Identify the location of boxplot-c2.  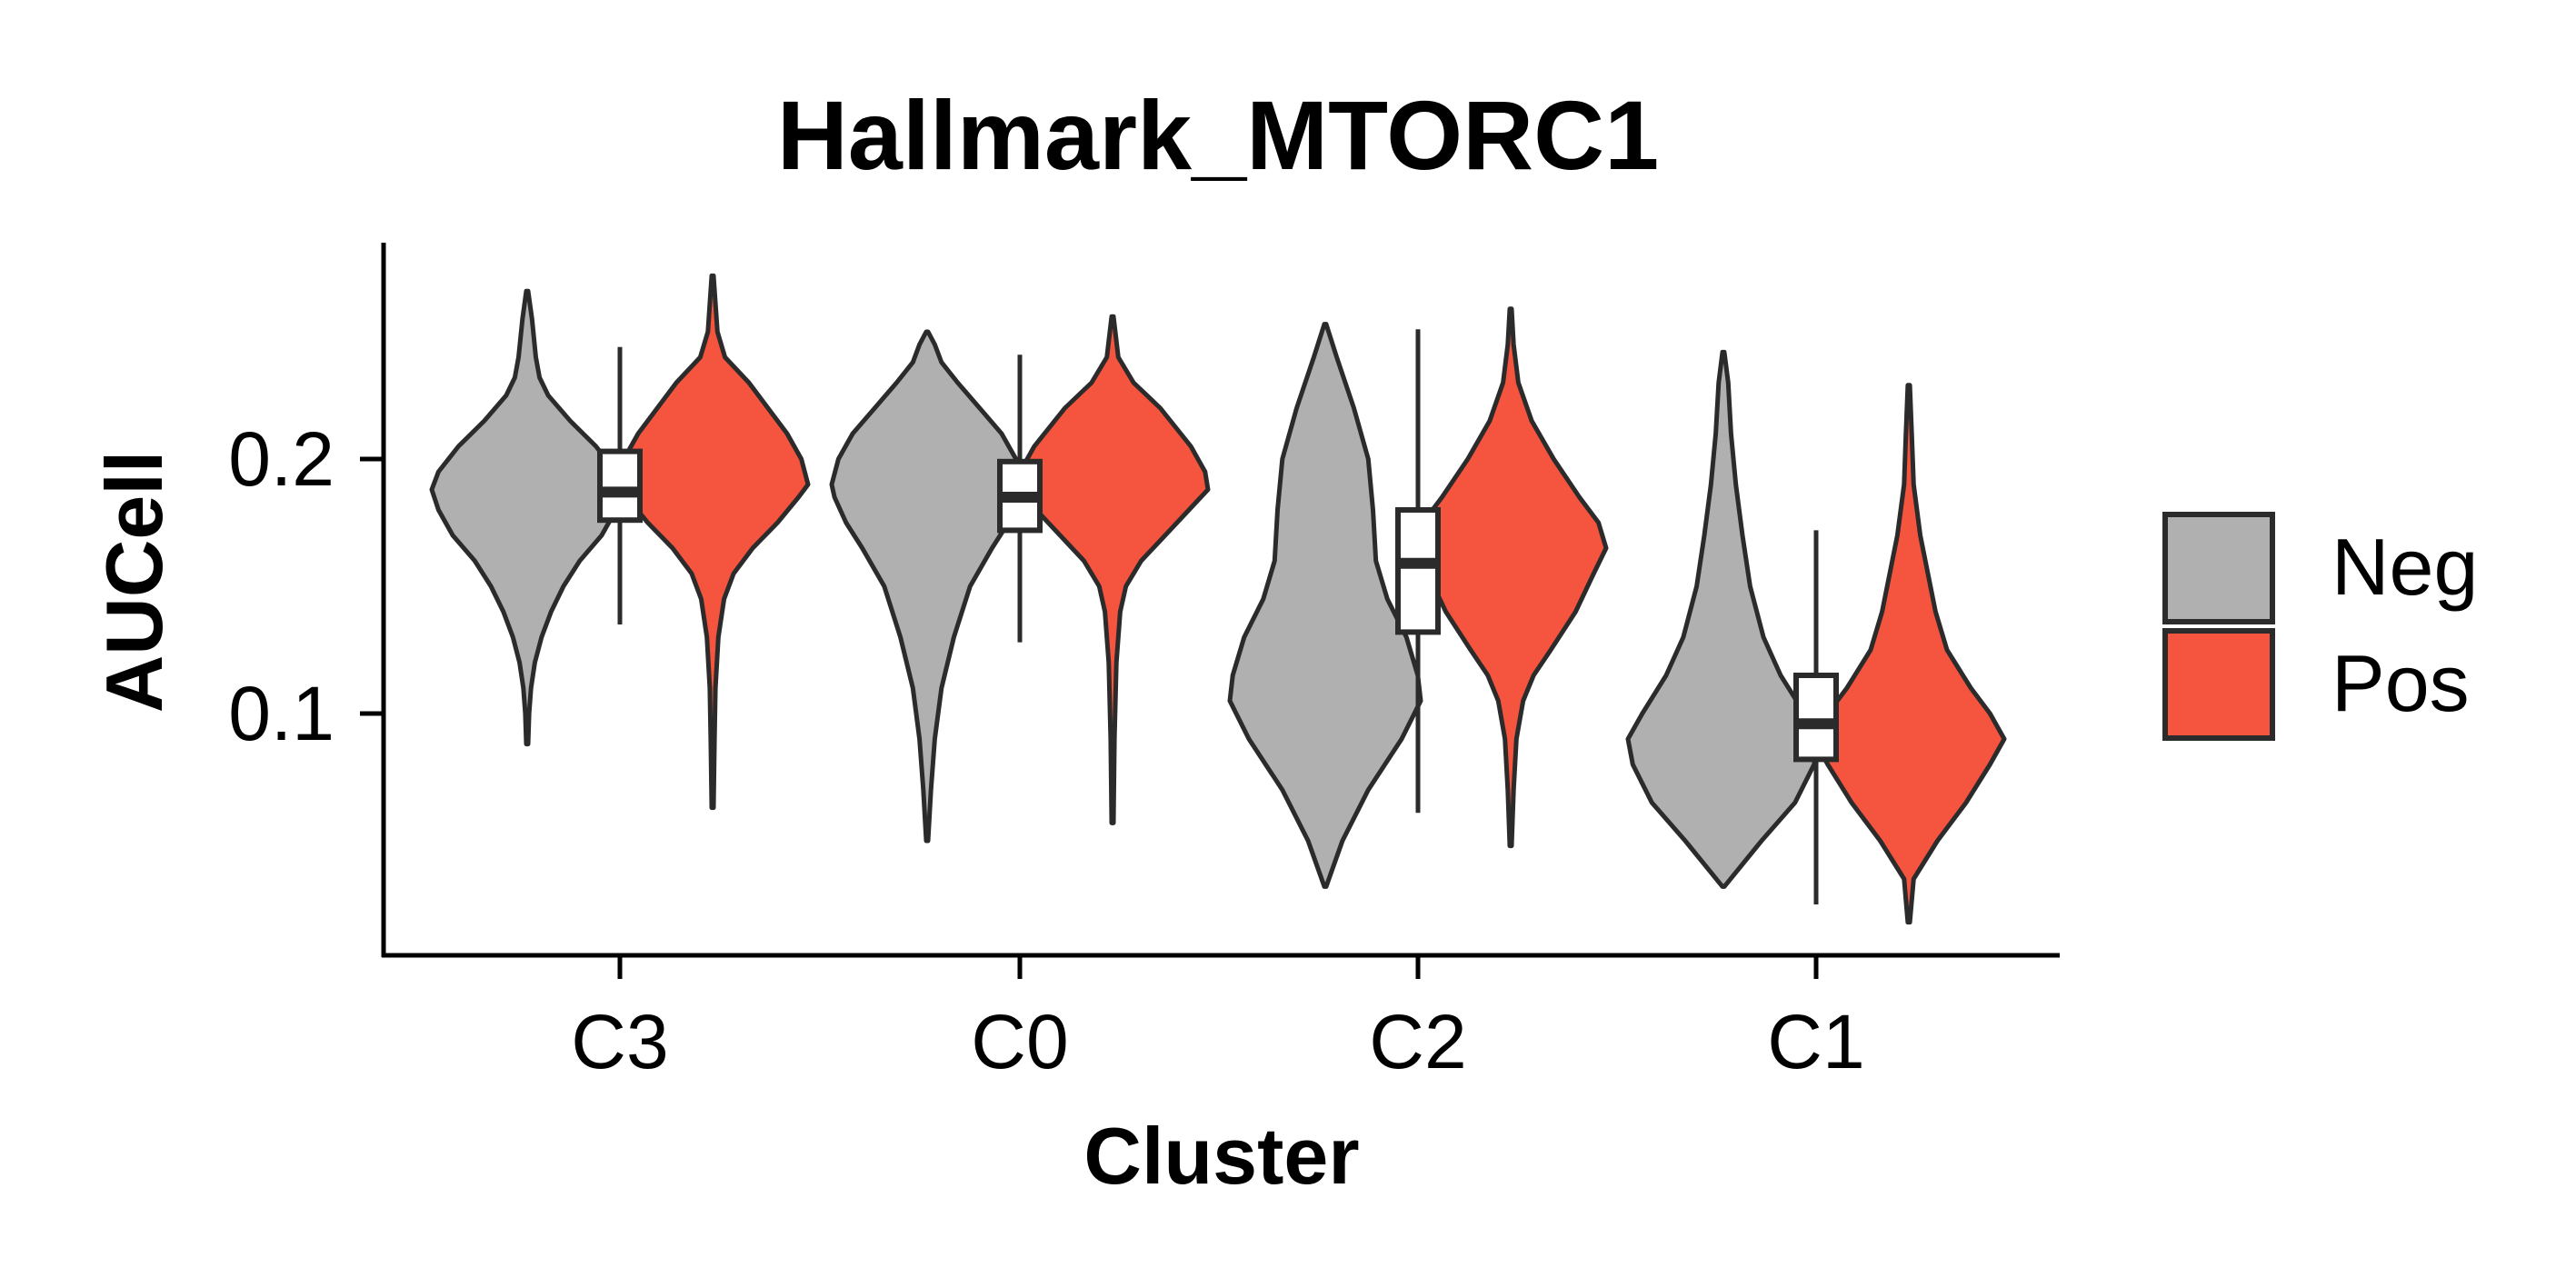
(1418, 571).